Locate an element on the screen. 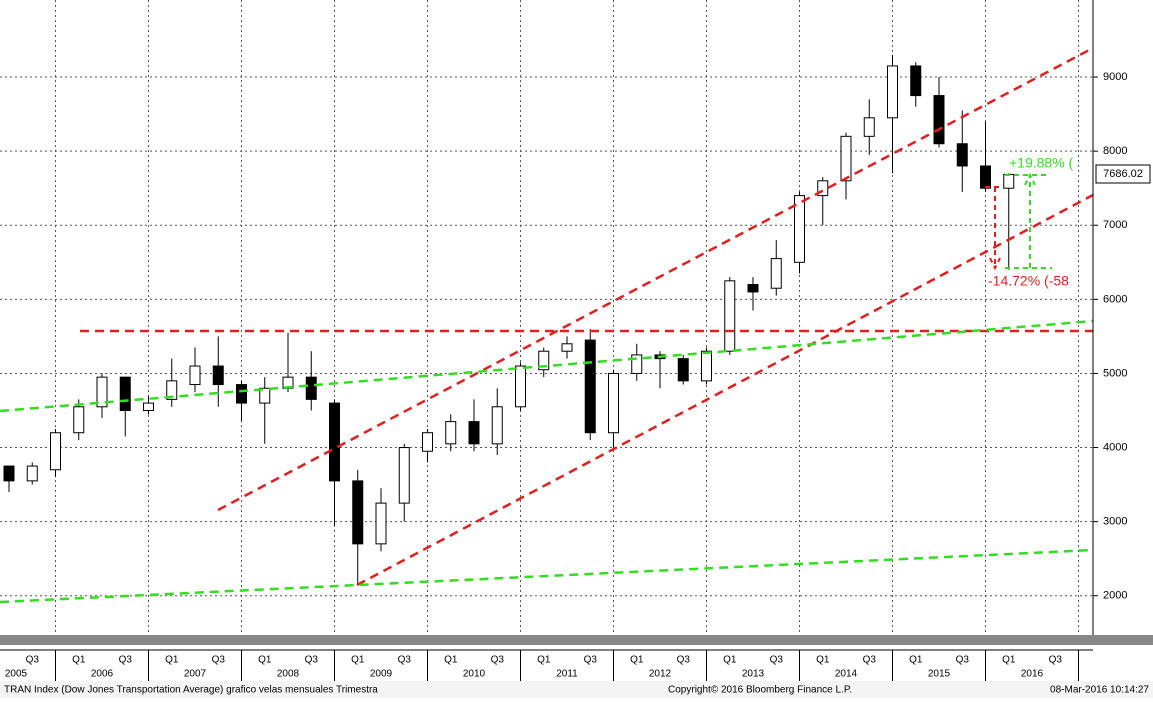  loss-label: -14.72% (-58 is located at coordinates (1028, 281).